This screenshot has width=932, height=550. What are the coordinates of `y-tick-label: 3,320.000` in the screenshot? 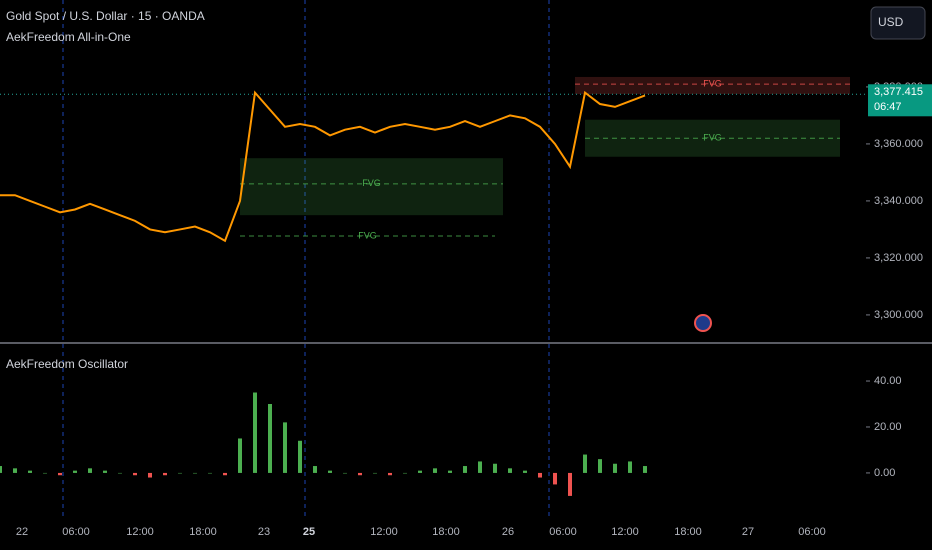 It's located at (898, 258).